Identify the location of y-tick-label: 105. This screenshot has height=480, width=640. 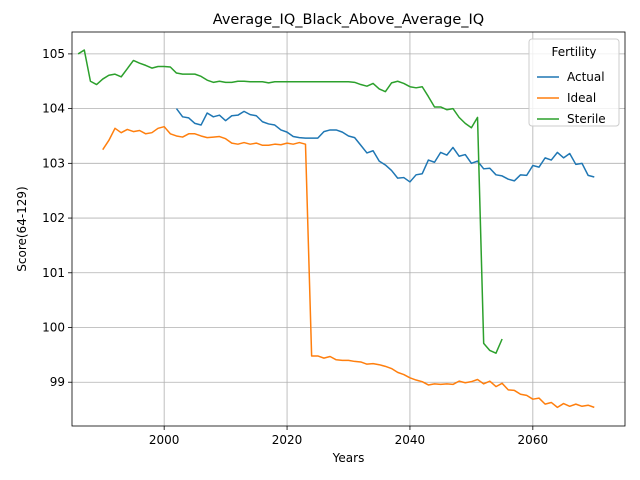
(53, 54).